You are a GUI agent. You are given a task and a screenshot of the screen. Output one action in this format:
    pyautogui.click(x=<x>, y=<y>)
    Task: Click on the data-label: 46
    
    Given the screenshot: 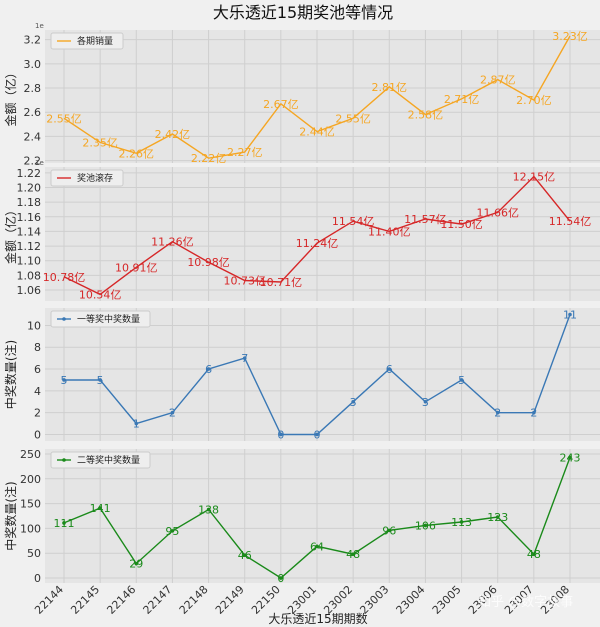 What is the action you would take?
    pyautogui.click(x=245, y=555)
    